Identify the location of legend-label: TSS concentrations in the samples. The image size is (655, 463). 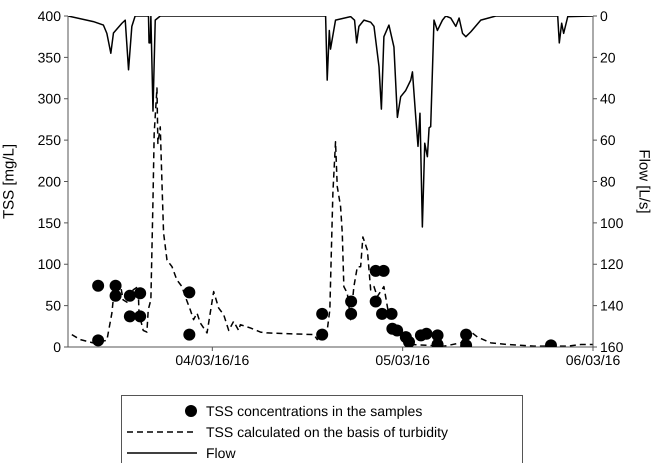
(314, 410).